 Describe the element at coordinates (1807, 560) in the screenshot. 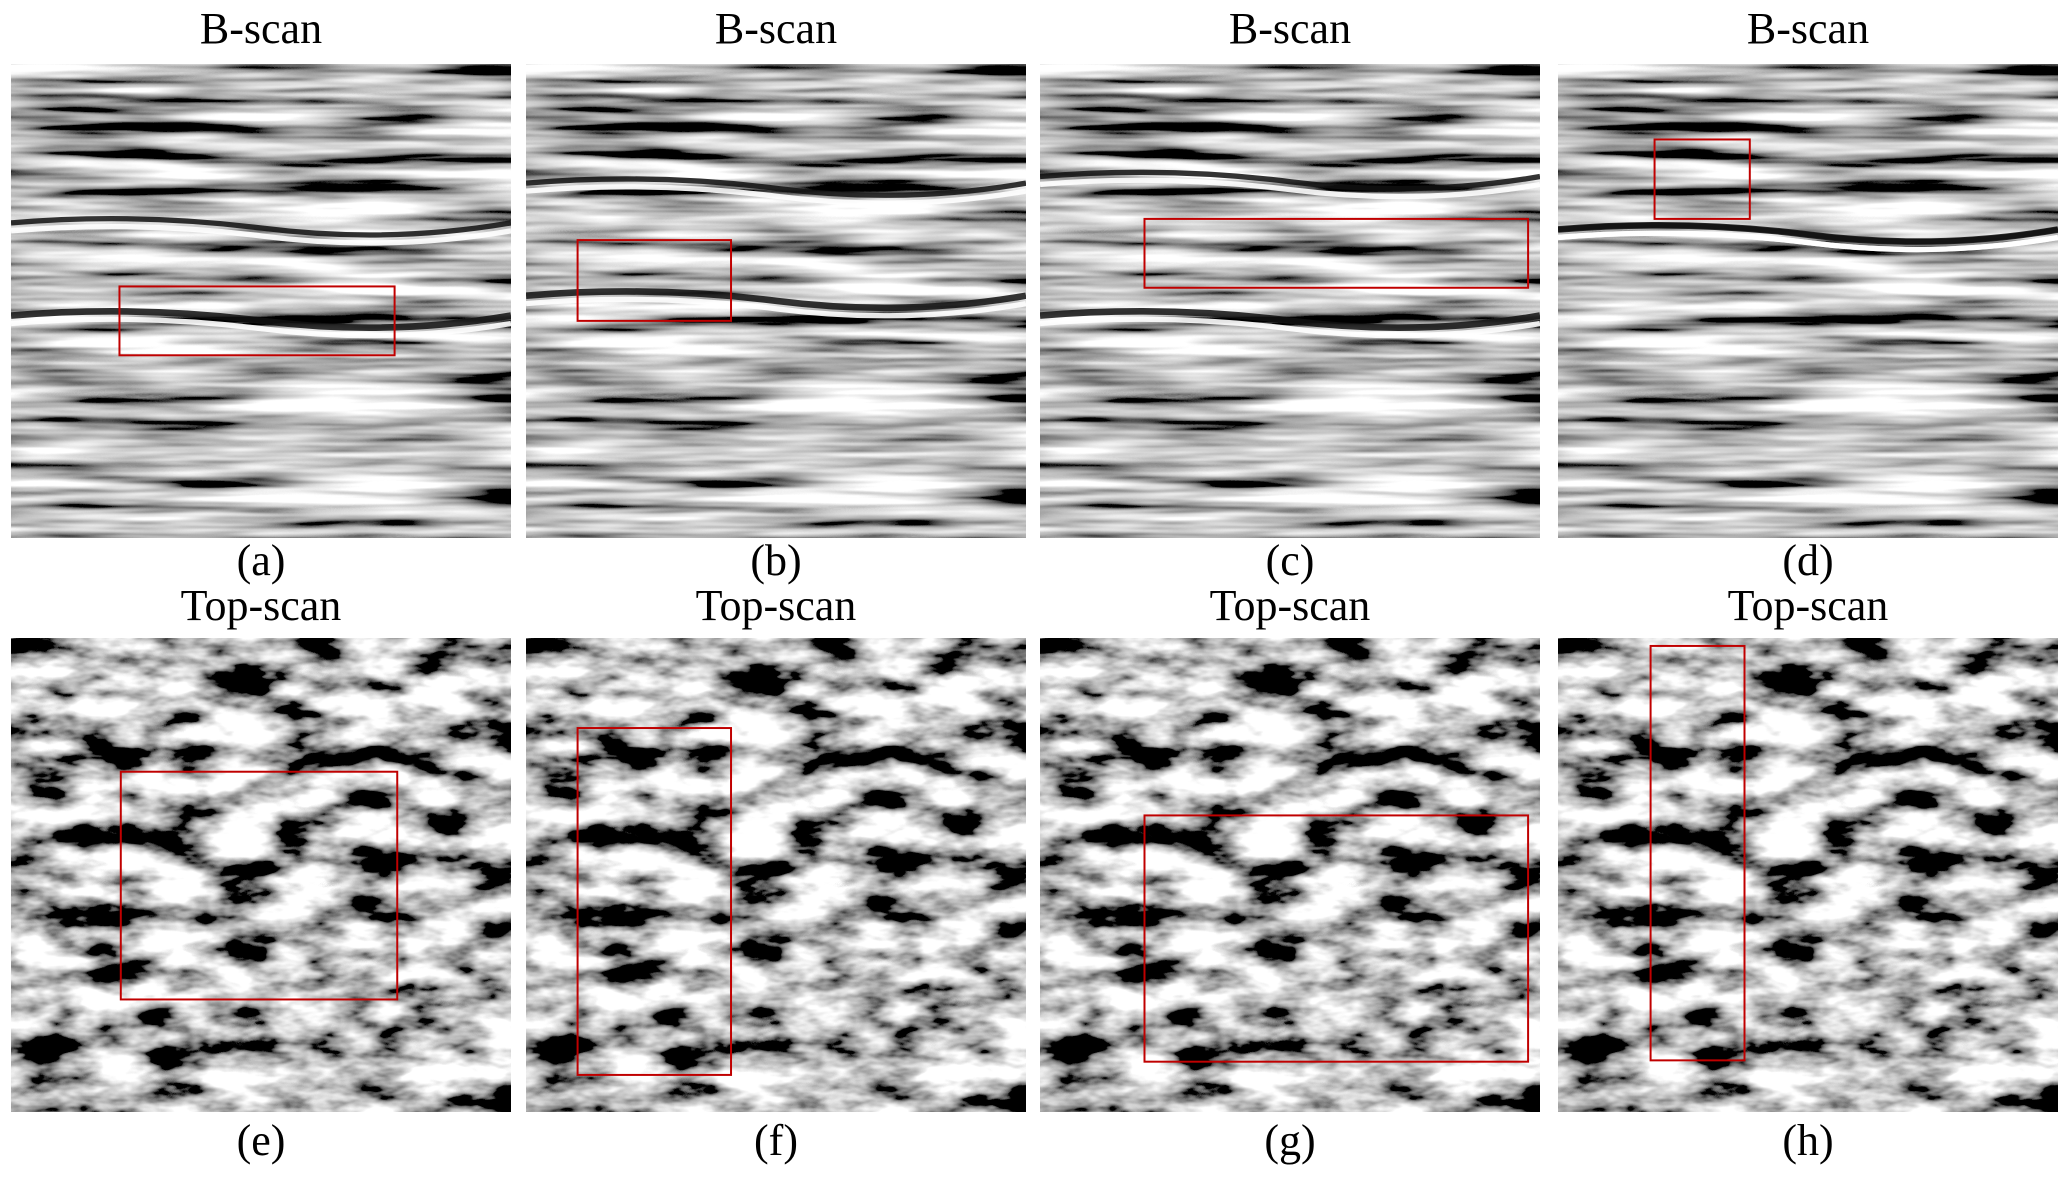

I see `panel-caption: (d)` at that location.